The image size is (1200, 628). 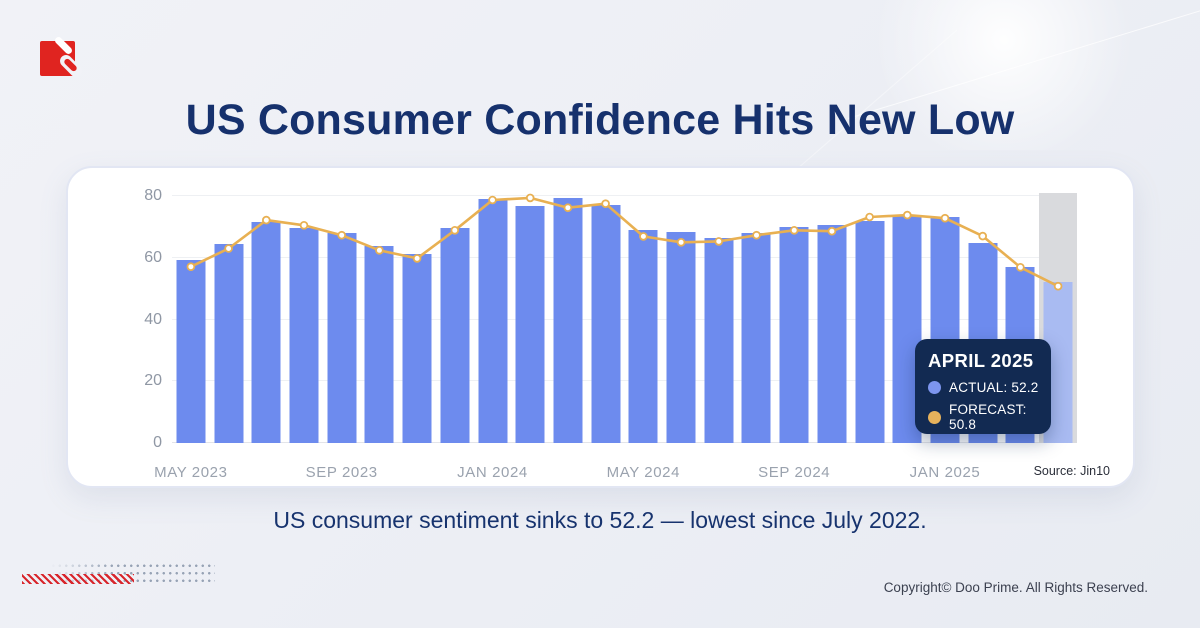 I want to click on x-tick-label-sep-2024: SEP 2024, so click(x=794, y=472).